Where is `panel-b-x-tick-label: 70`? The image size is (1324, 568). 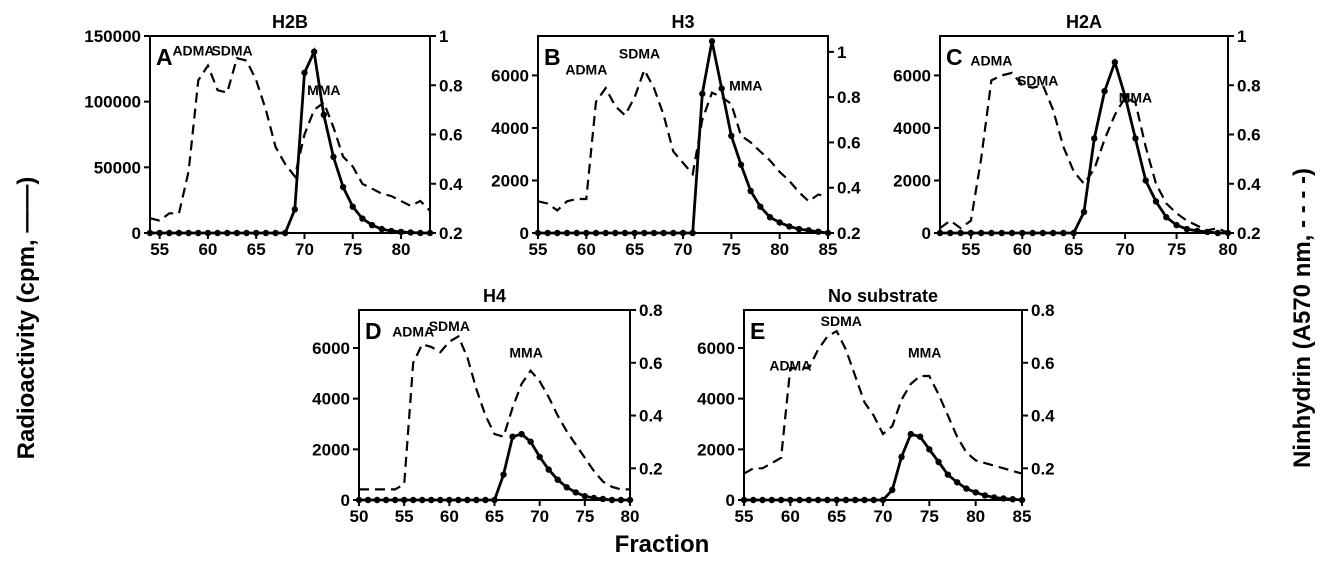 panel-b-x-tick-label: 70 is located at coordinates (683, 249).